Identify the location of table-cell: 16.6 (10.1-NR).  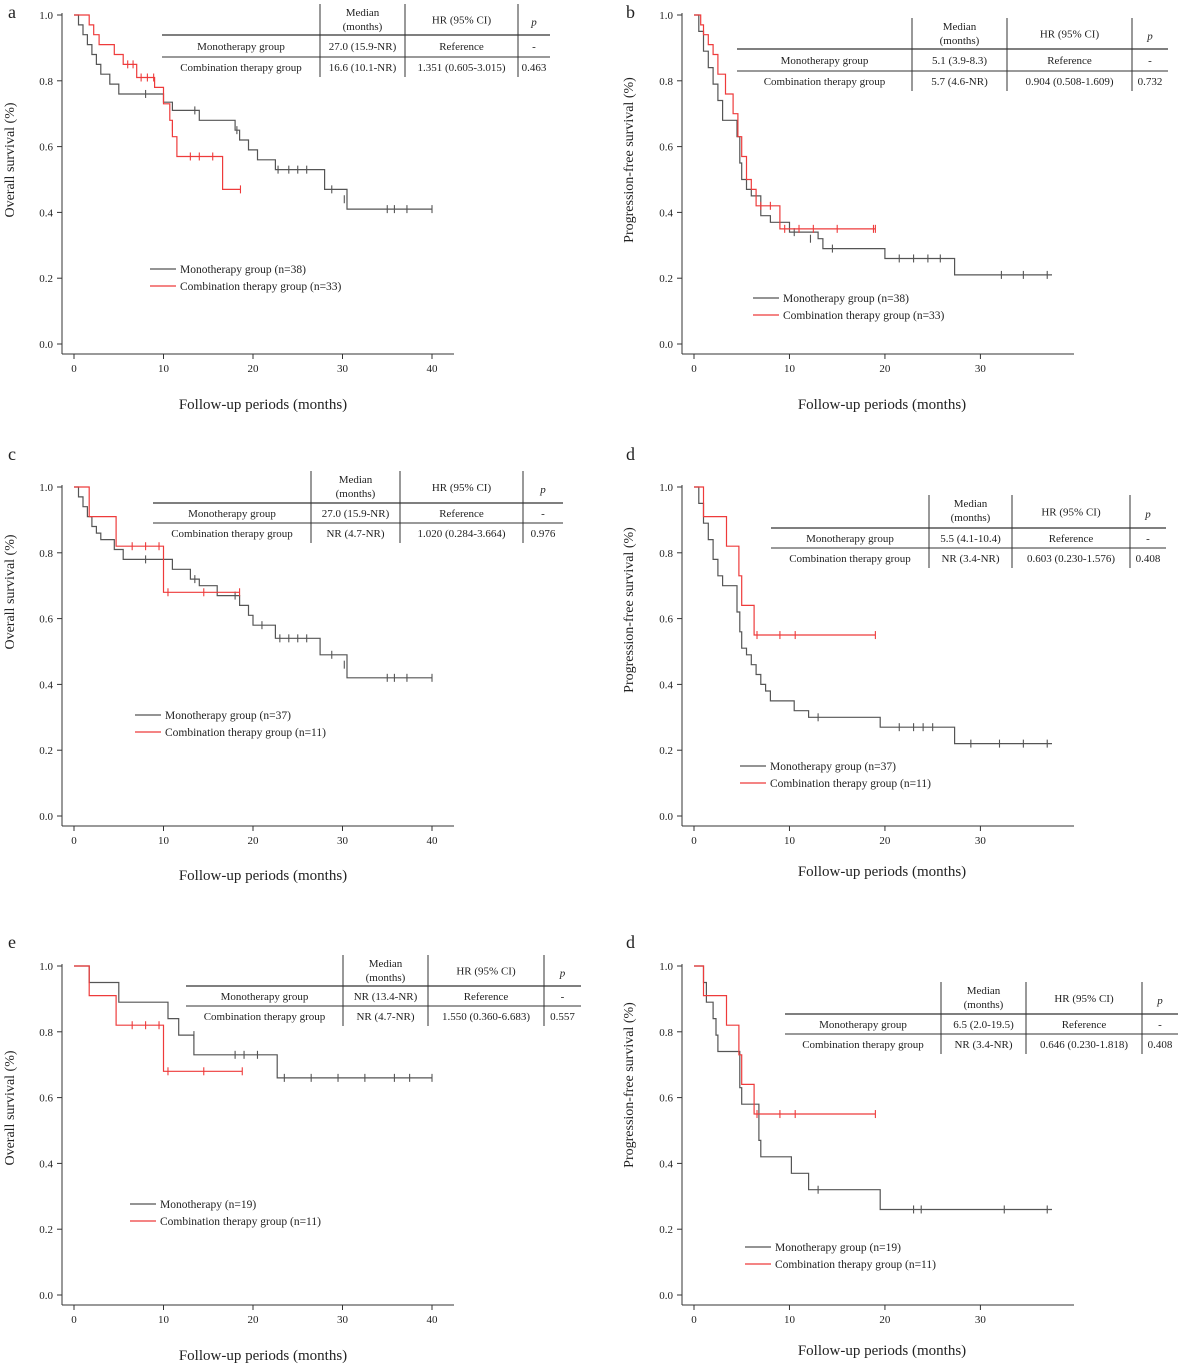
(363, 68).